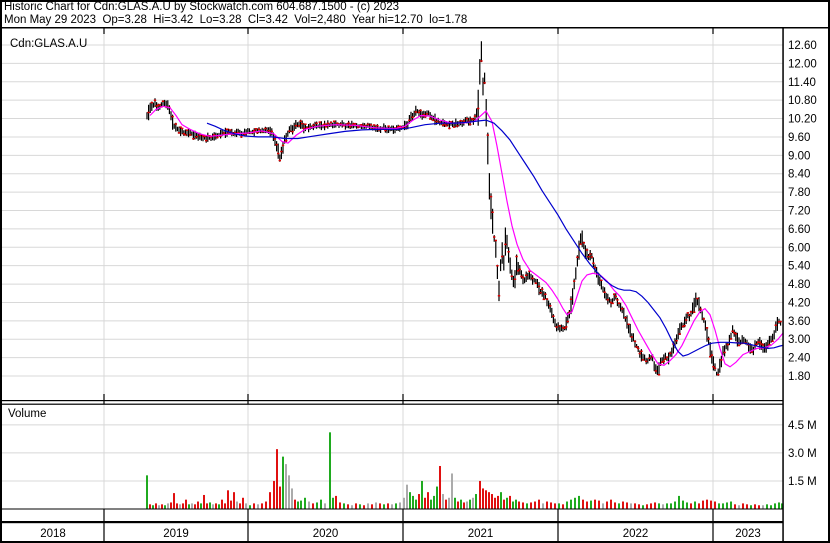 Image resolution: width=830 pixels, height=543 pixels. Describe the element at coordinates (799, 193) in the screenshot. I see `price-tick-label: 7.80` at that location.